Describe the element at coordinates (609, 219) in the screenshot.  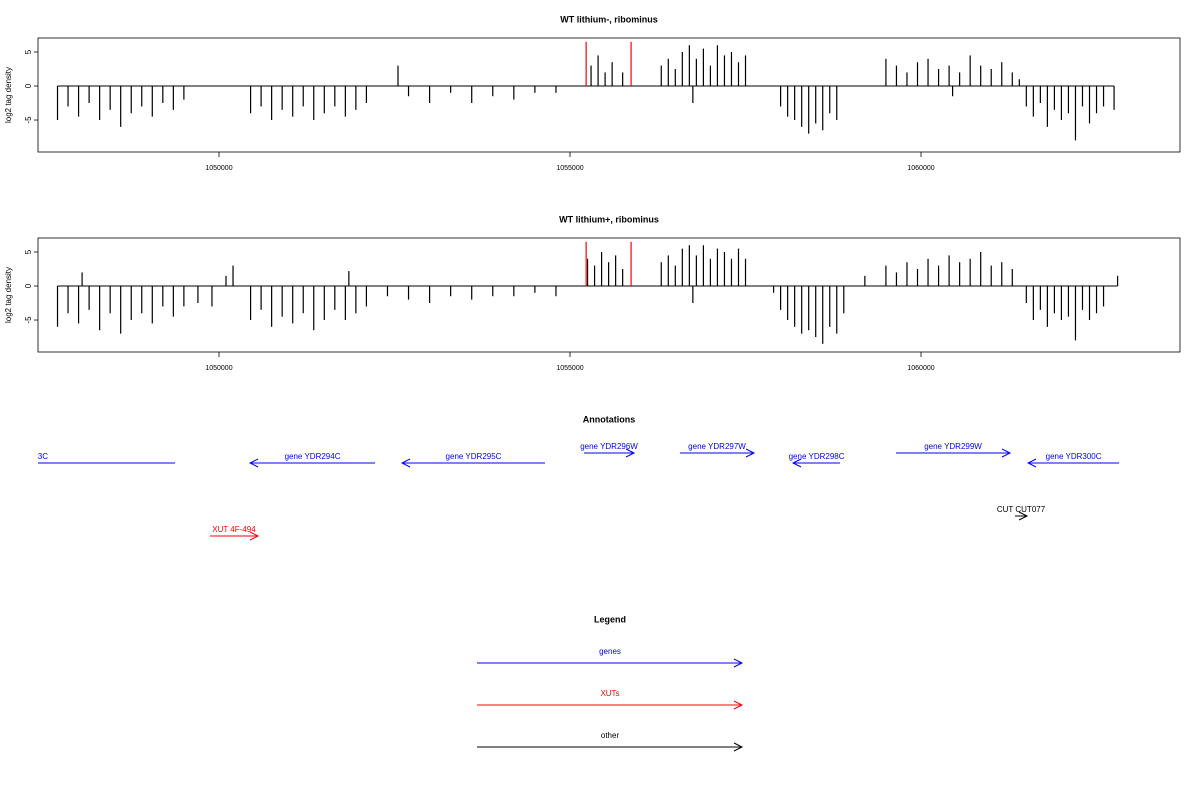
I see `chart-title: WT lithium+, ribominus` at that location.